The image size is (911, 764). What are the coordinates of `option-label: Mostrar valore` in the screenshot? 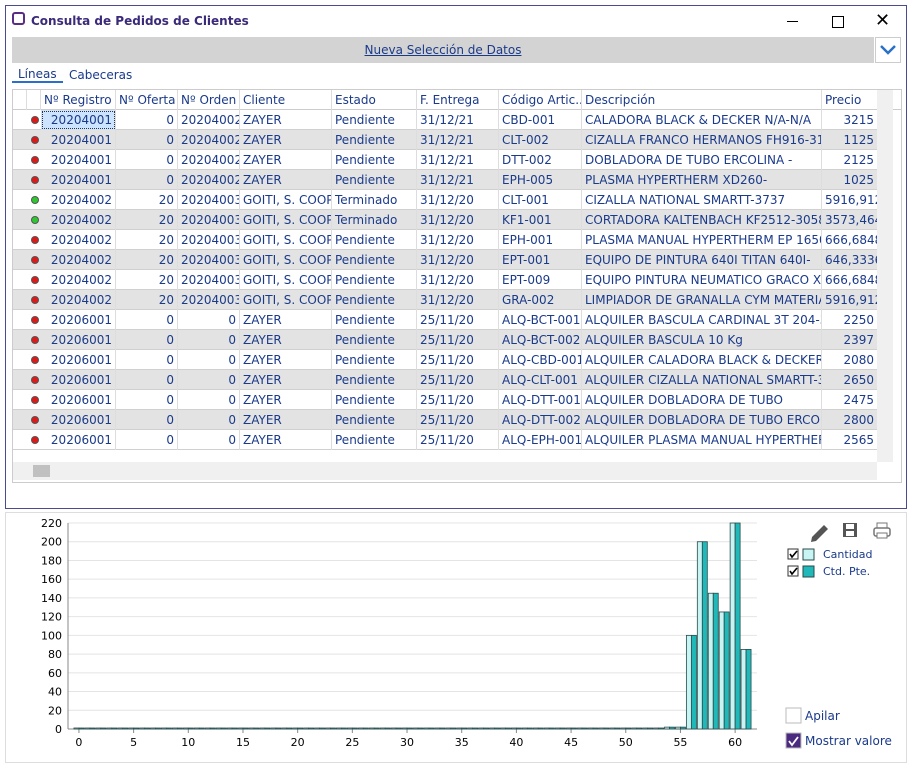 It's located at (848, 741).